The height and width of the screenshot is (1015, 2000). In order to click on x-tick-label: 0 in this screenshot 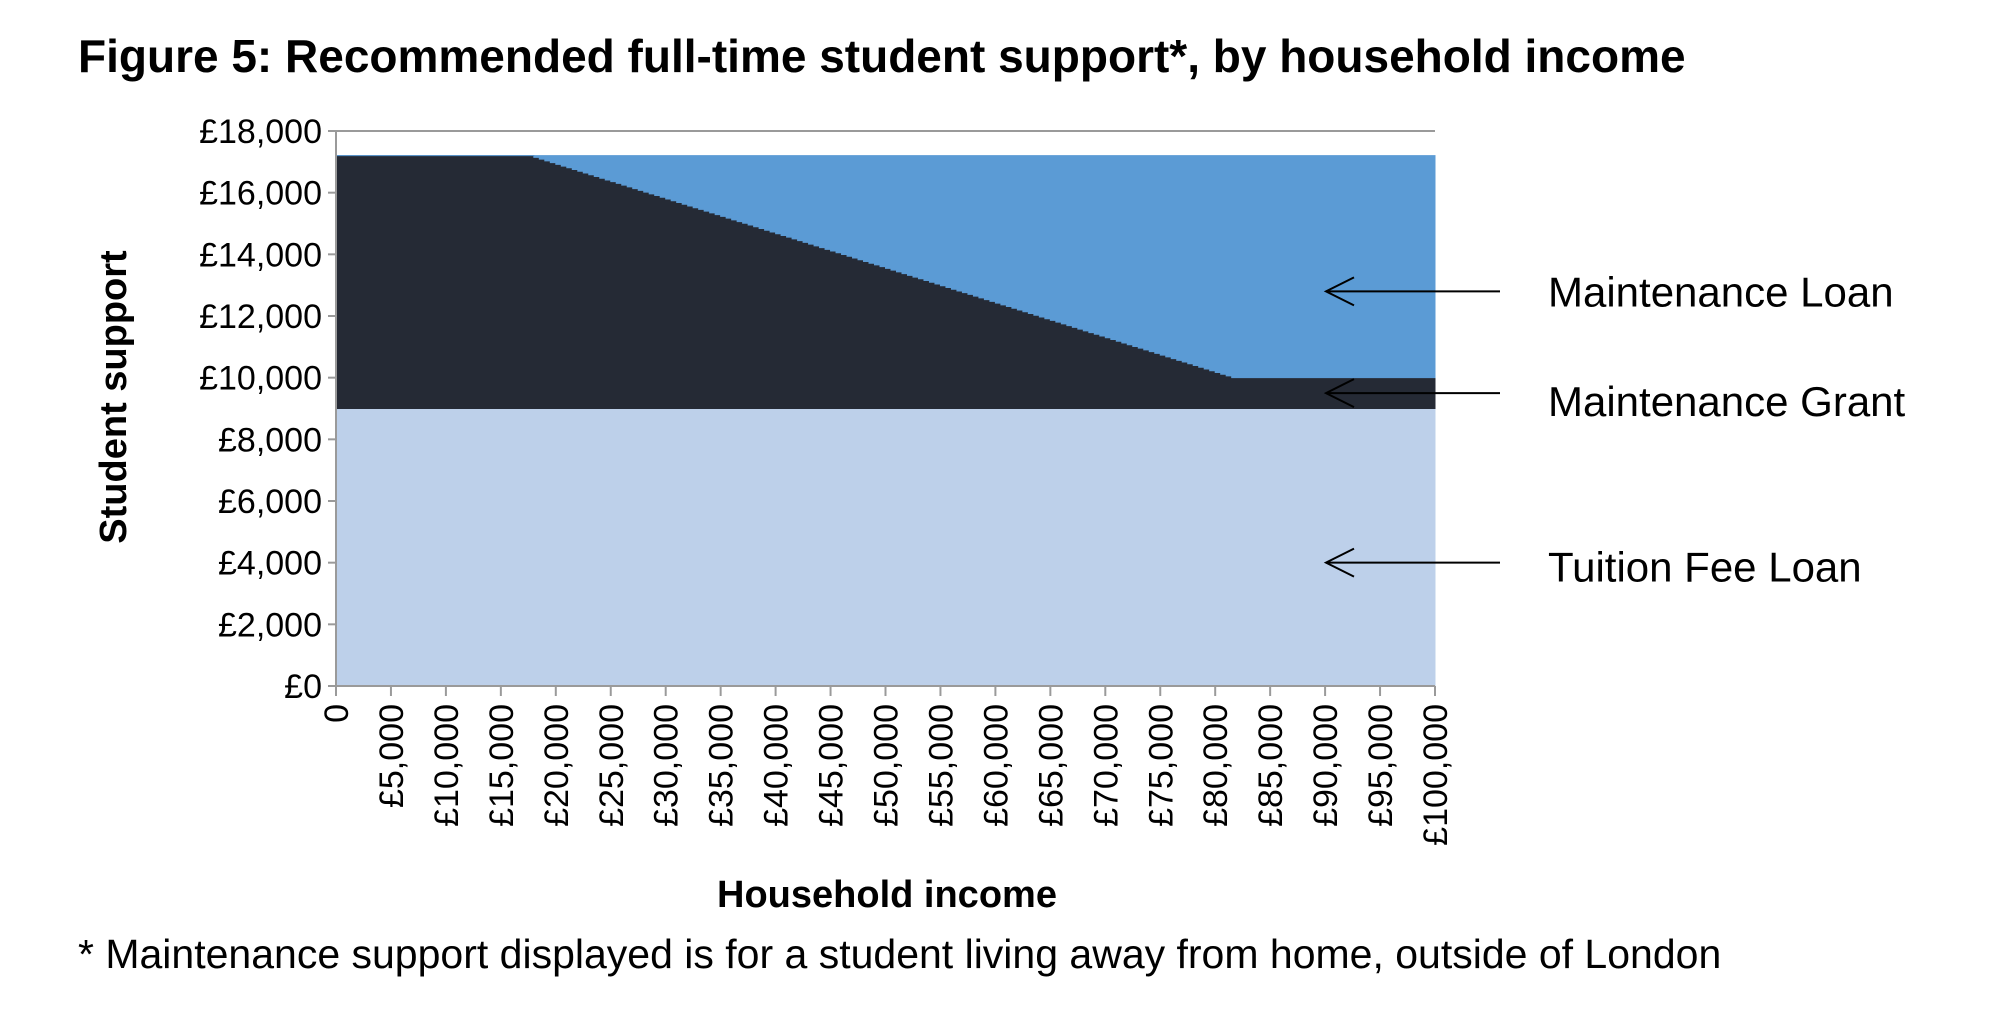, I will do `click(337, 713)`.